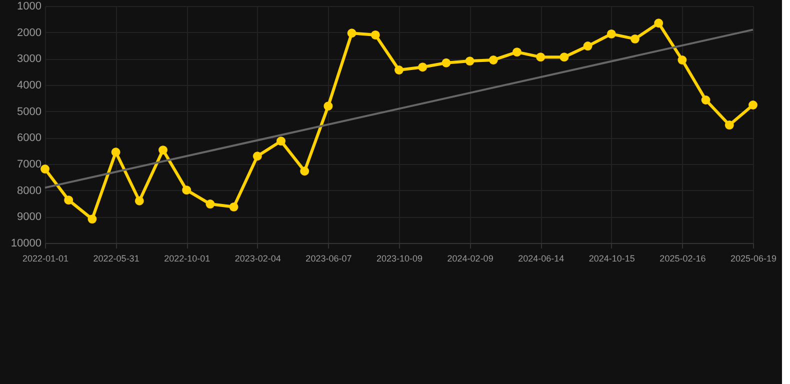 The width and height of the screenshot is (790, 384). What do you see at coordinates (29, 138) in the screenshot?
I see `y-tick-label: 6000` at bounding box center [29, 138].